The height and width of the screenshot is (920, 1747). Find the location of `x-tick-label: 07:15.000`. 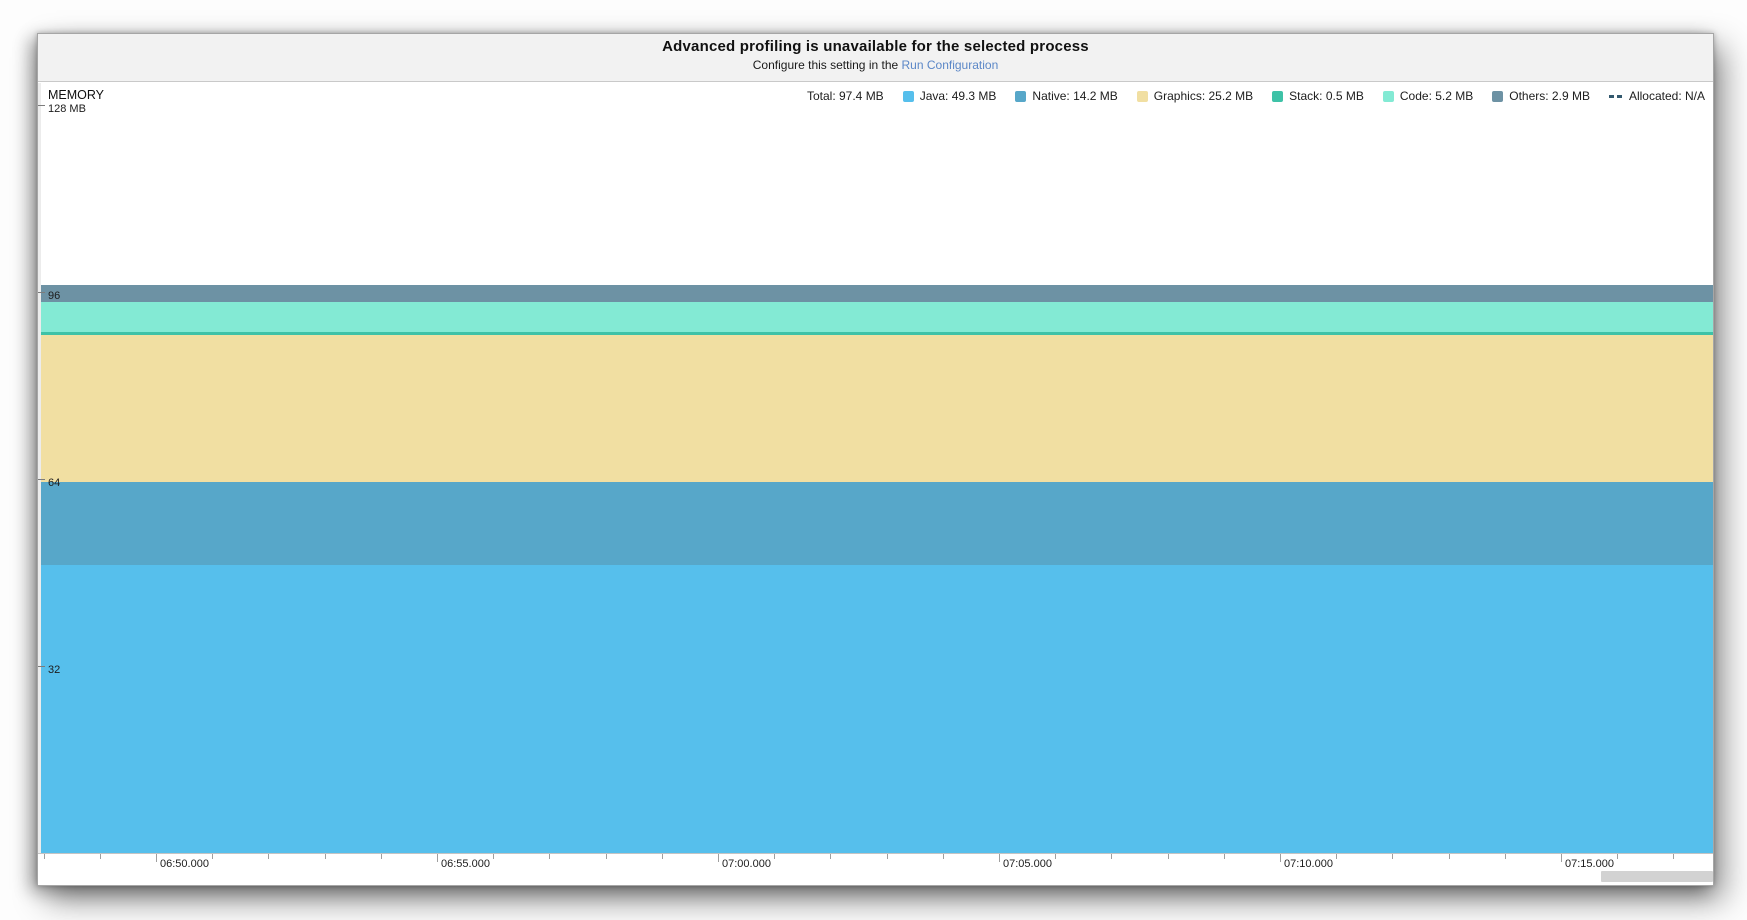

x-tick-label: 07:15.000 is located at coordinates (1589, 864).